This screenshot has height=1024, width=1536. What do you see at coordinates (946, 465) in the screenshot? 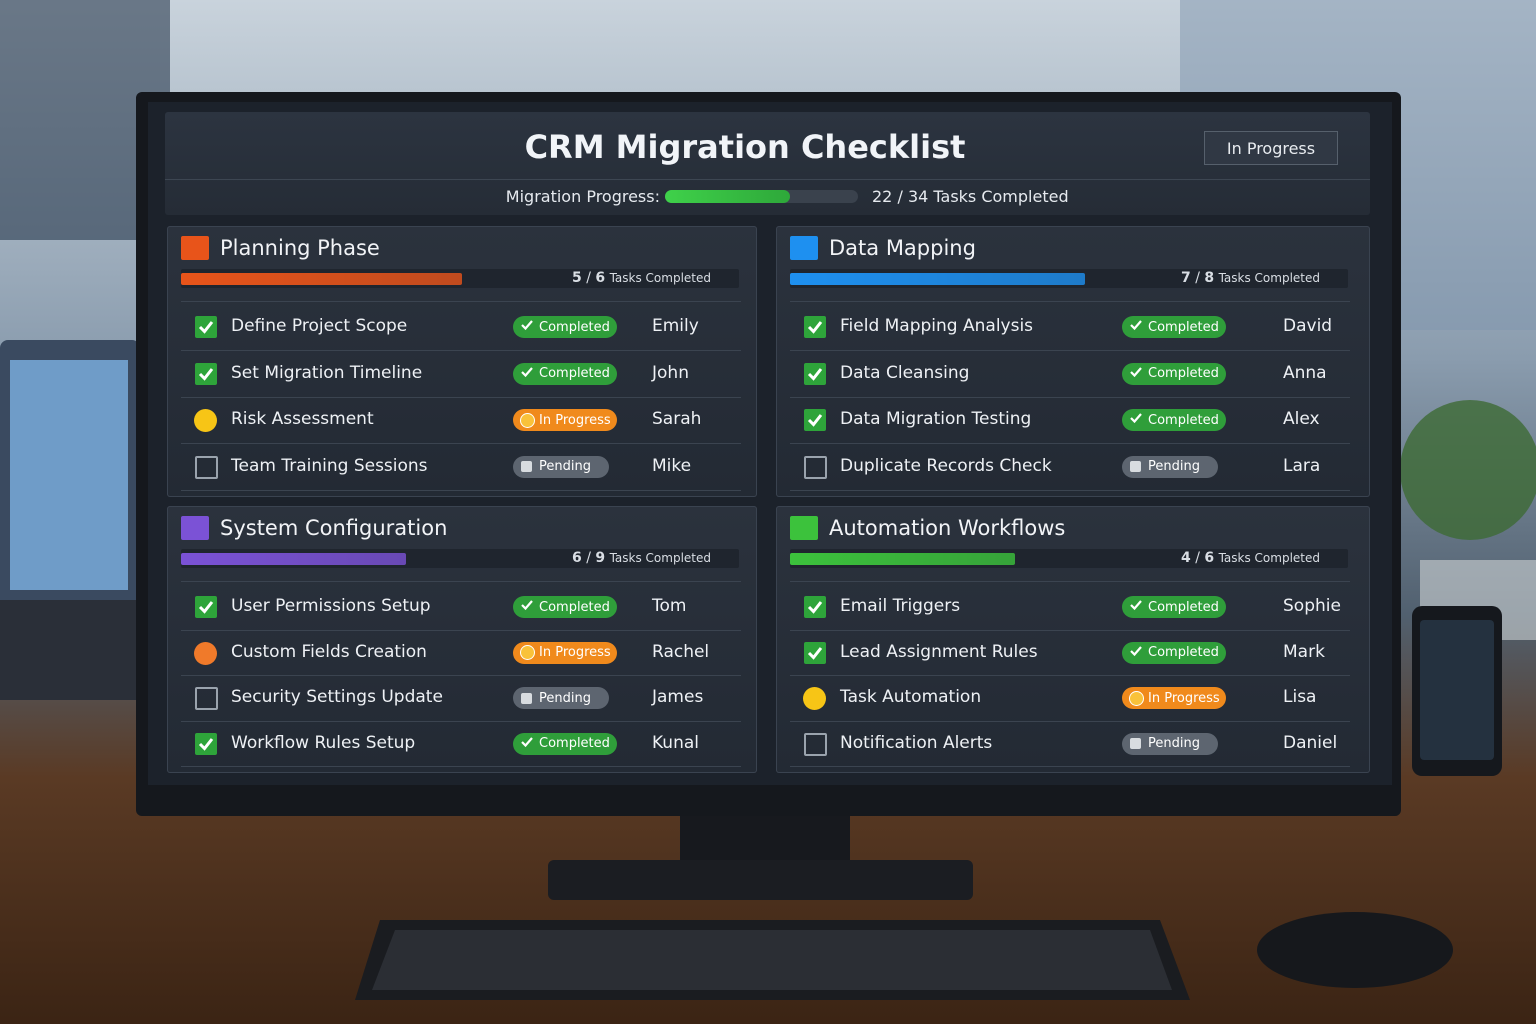
I see `task-name: Duplicate Records Check` at bounding box center [946, 465].